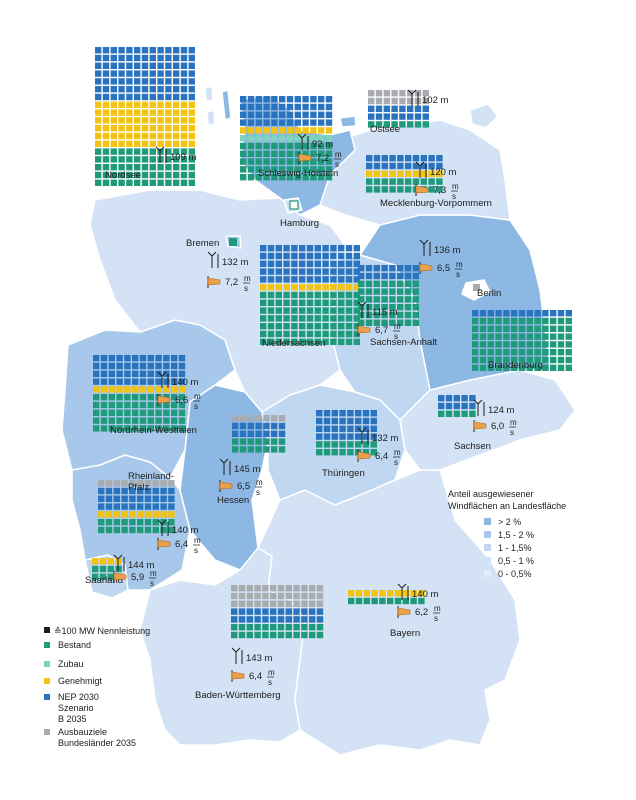 The width and height of the screenshot is (636, 800). Describe the element at coordinates (472, 446) in the screenshot. I see `region-name: Sachsen` at that location.